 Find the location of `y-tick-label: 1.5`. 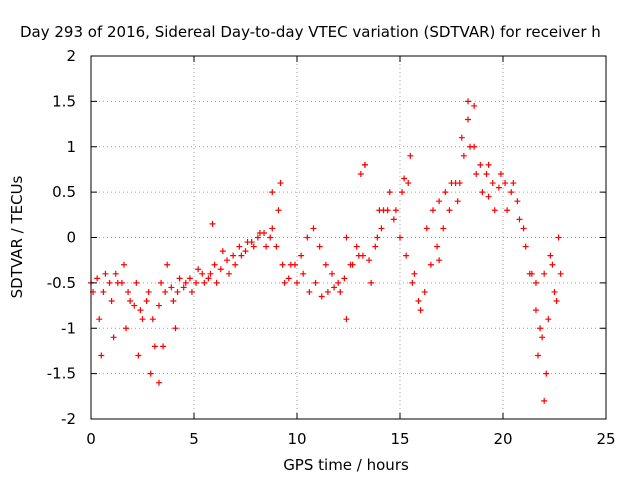

y-tick-label: 1.5 is located at coordinates (64, 101).